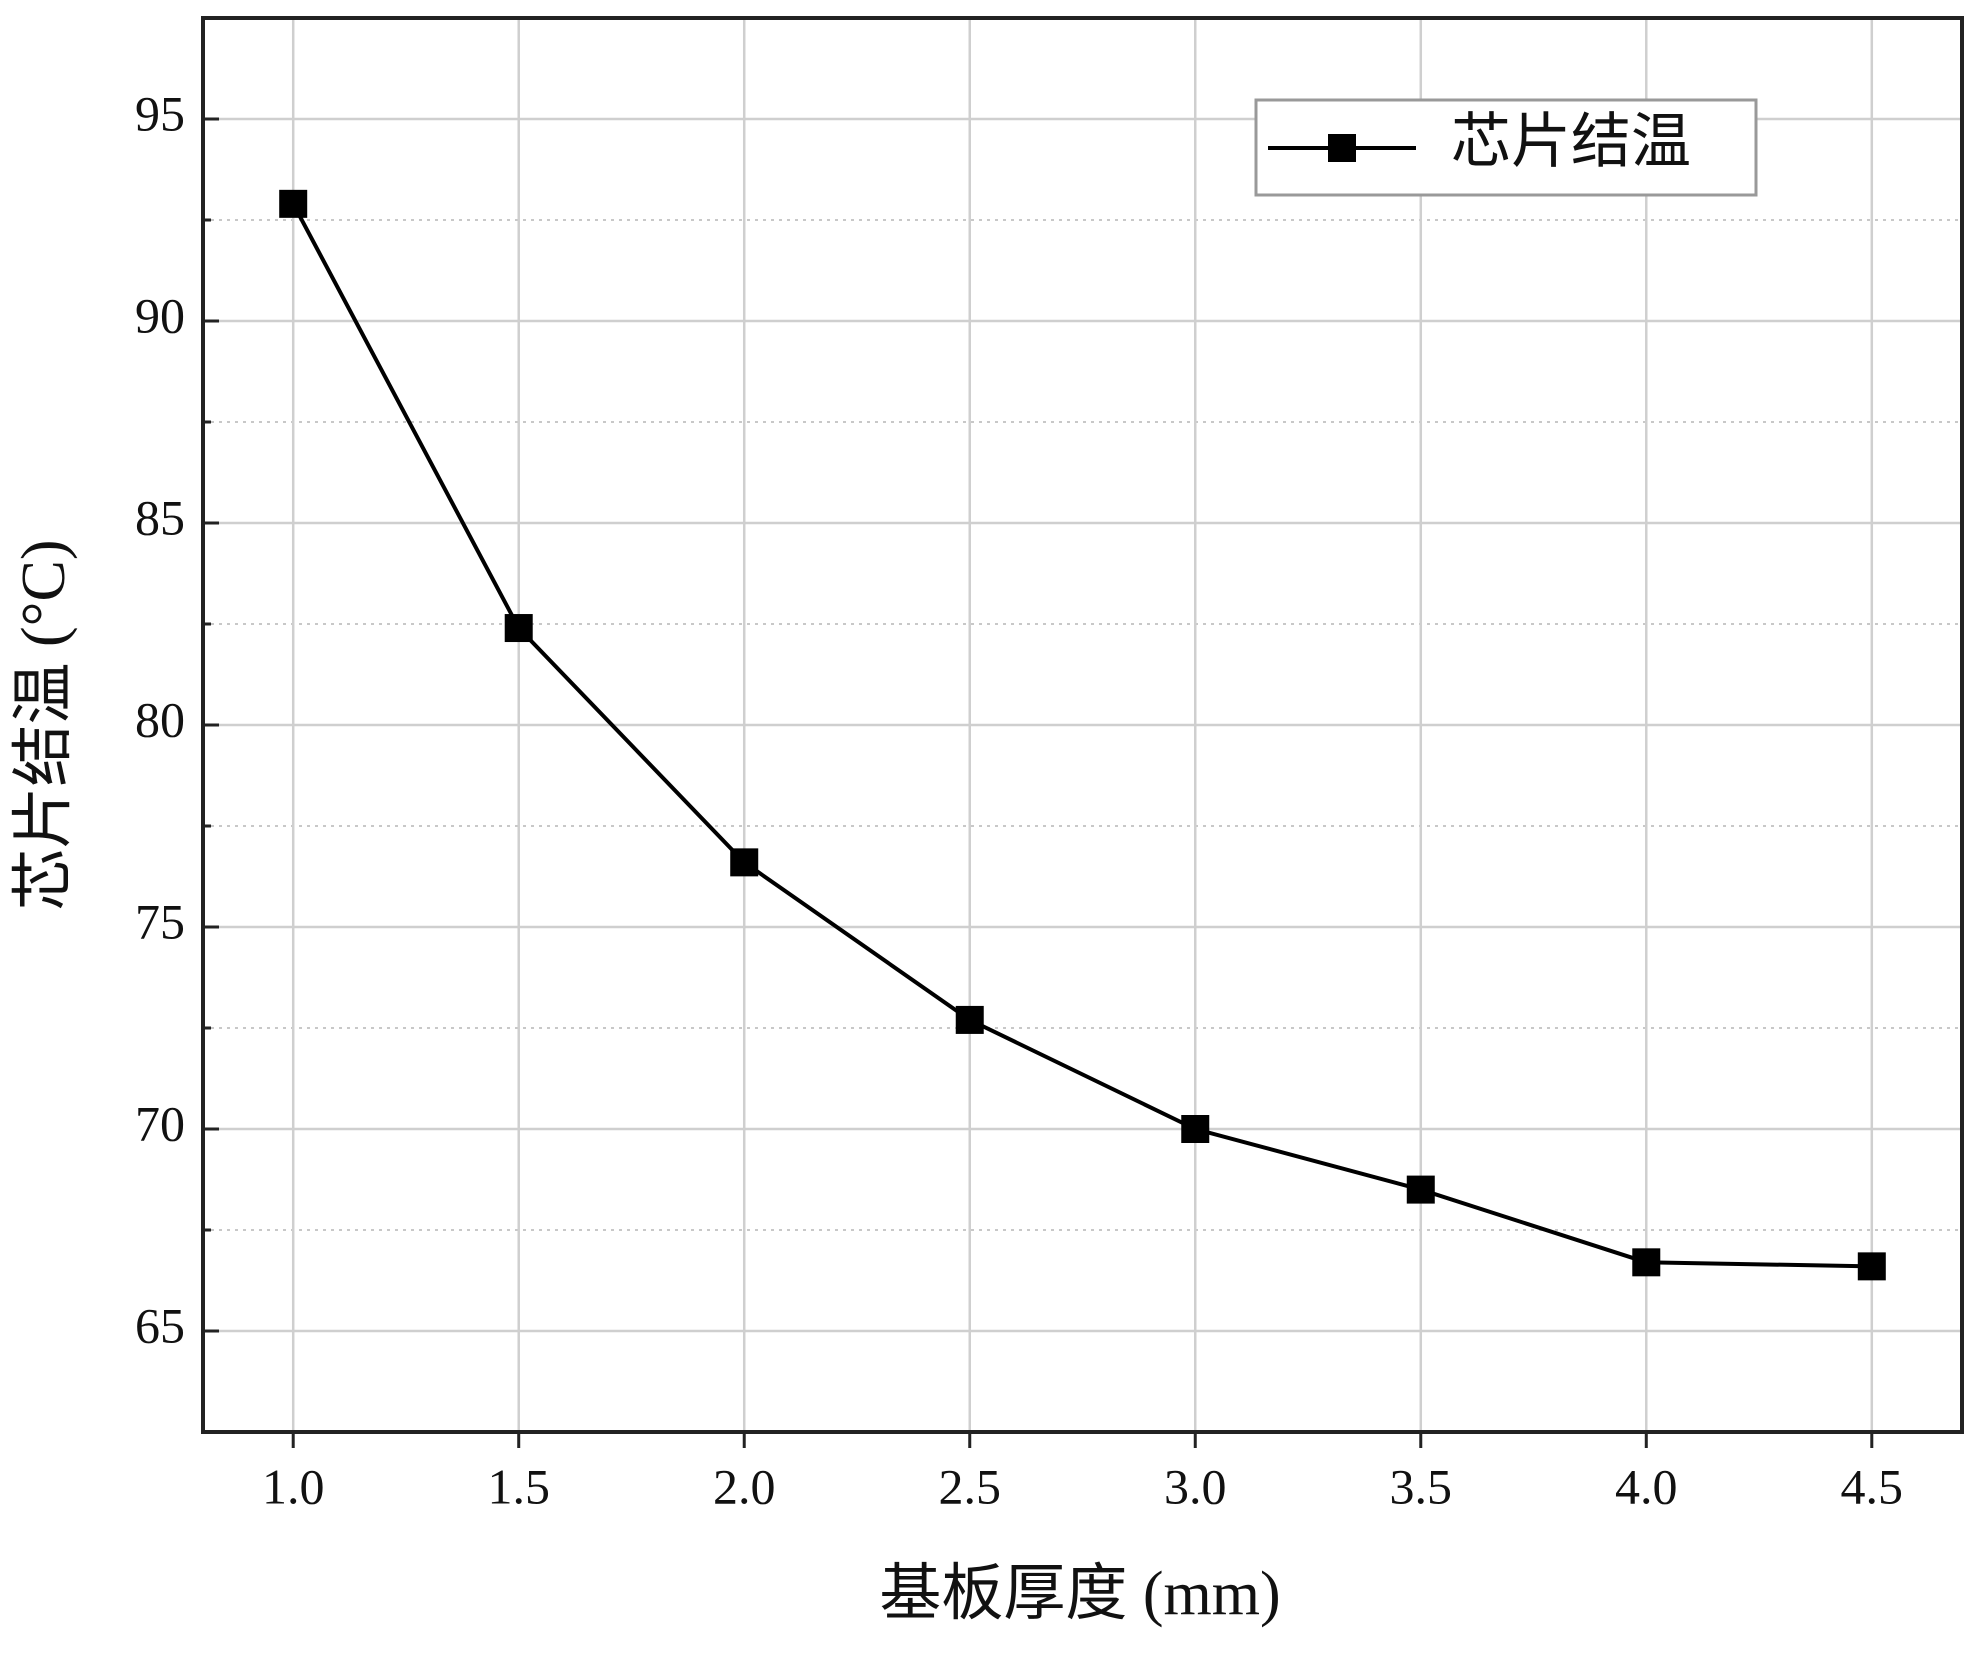 The image size is (1969, 1655). I want to click on x-tick-label: 2.0, so click(744, 1486).